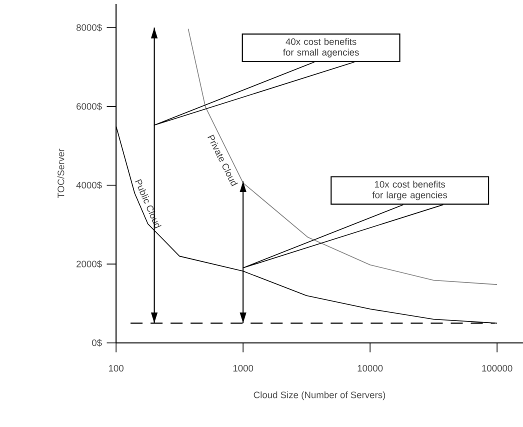 This screenshot has height=427, width=523. I want to click on x-tick-label: 10000, so click(370, 368).